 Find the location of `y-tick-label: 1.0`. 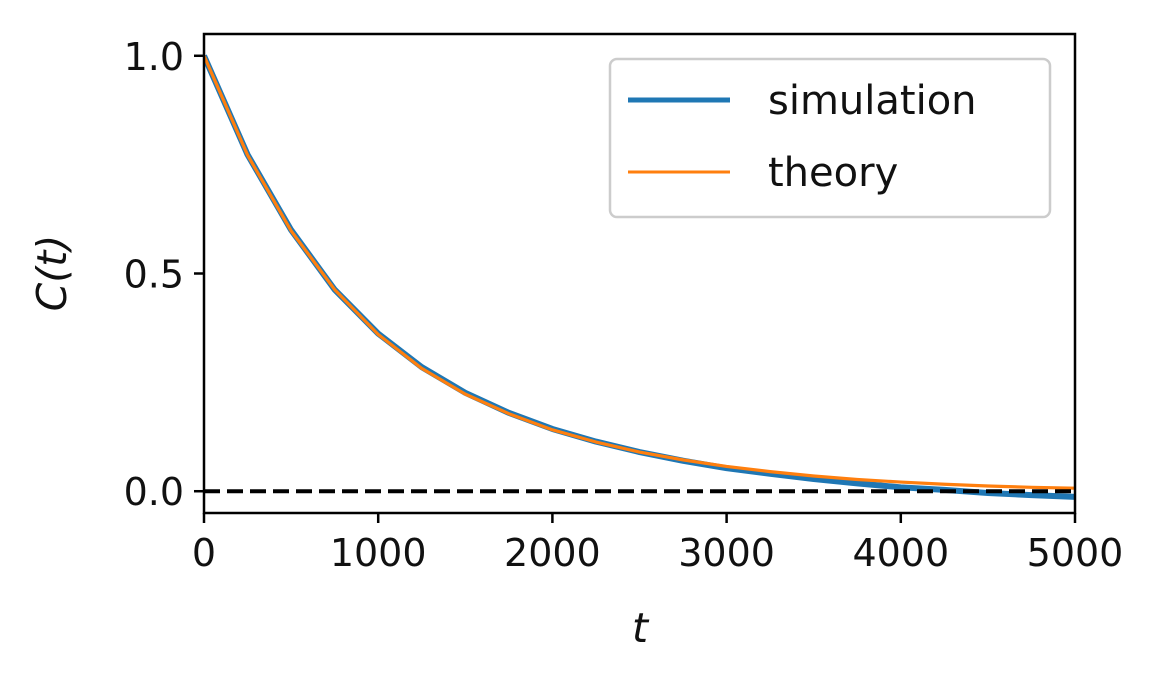

y-tick-label: 1.0 is located at coordinates (154, 57).